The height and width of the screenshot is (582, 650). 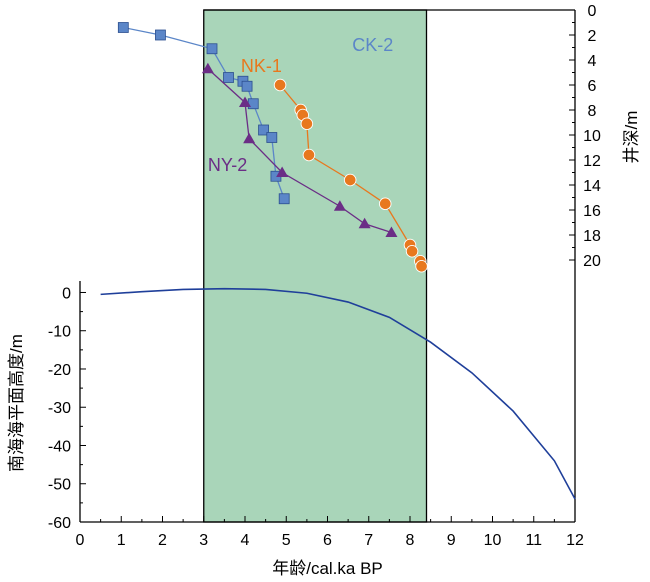 I want to click on well-depth-tick-label: 2, so click(x=592, y=36).